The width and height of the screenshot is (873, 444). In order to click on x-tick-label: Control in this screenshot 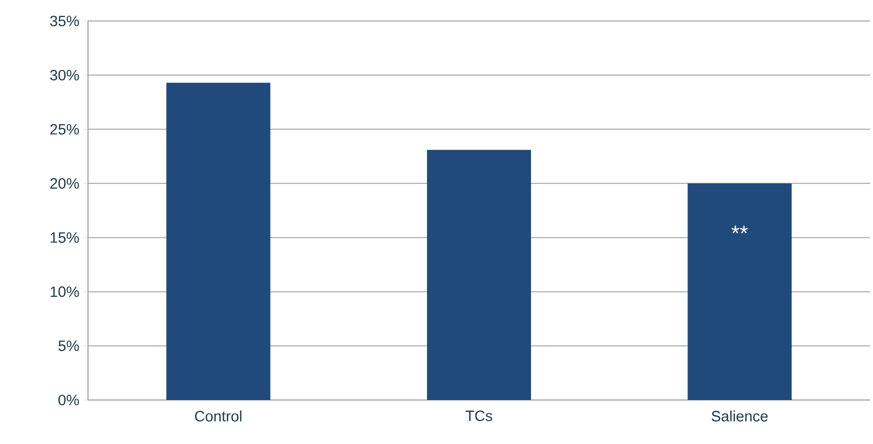, I will do `click(218, 416)`.